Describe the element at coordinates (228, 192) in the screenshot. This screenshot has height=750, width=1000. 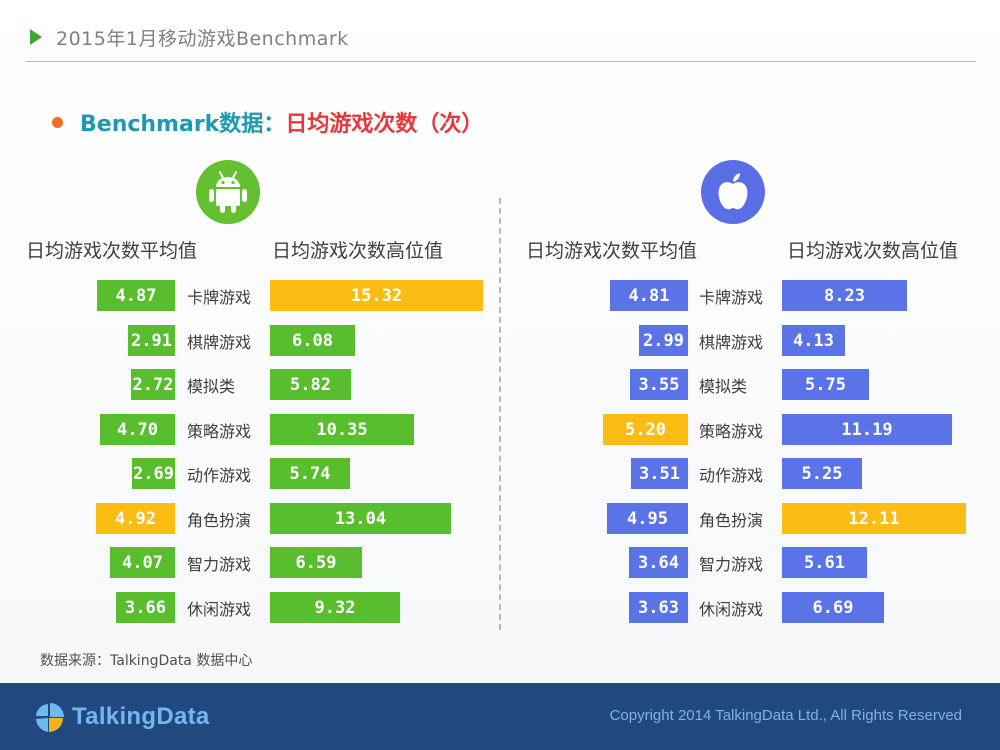
I see `android-logo-icon` at that location.